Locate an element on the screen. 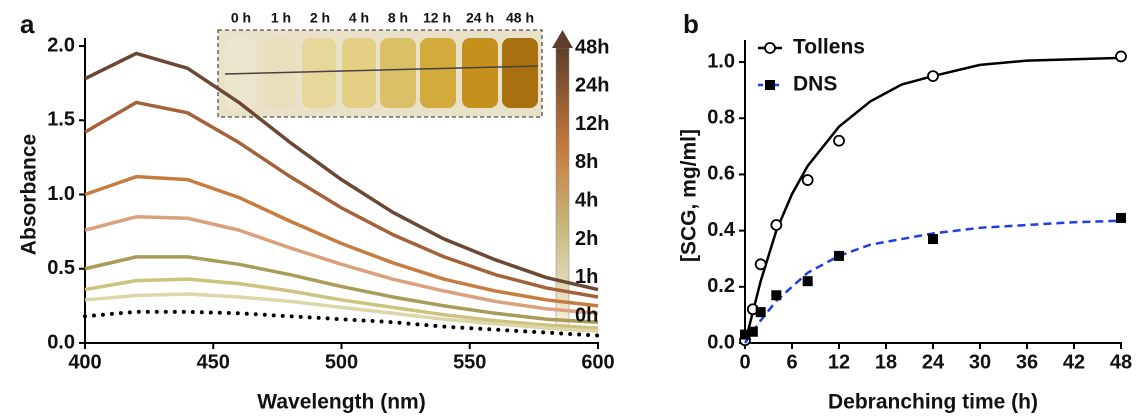 Image resolution: width=1145 pixels, height=417 pixels. x-tick-label: 24 is located at coordinates (933, 362).